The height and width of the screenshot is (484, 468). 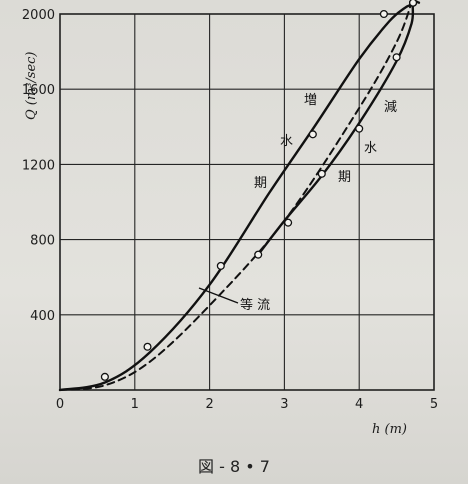 What do you see at coordinates (60, 404) in the screenshot?
I see `x-tick-label: 0` at bounding box center [60, 404].